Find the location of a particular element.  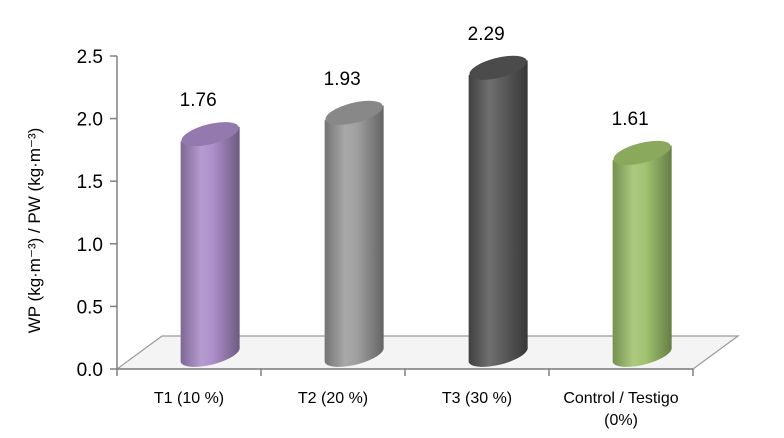

x-tick-label: T3 (30 %) is located at coordinates (477, 398).